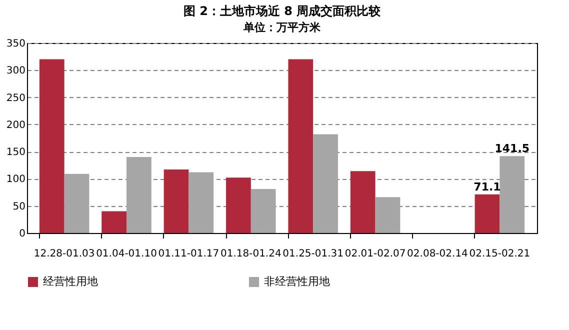  What do you see at coordinates (282, 27) in the screenshot?
I see `chart-subtitle: 单位：万平方米` at bounding box center [282, 27].